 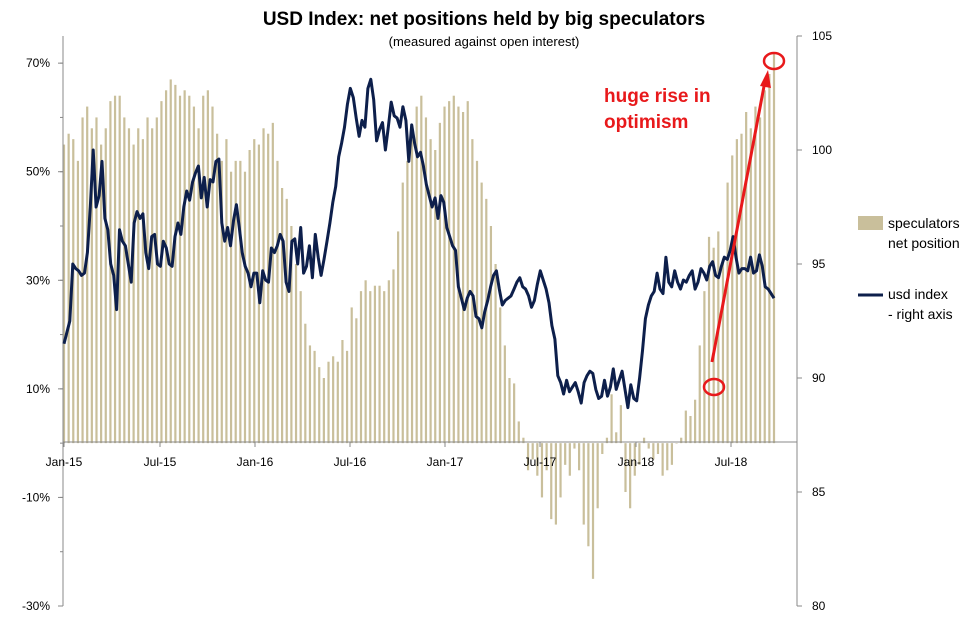 I want to click on left-tick-label: 50%, so click(x=38, y=172).